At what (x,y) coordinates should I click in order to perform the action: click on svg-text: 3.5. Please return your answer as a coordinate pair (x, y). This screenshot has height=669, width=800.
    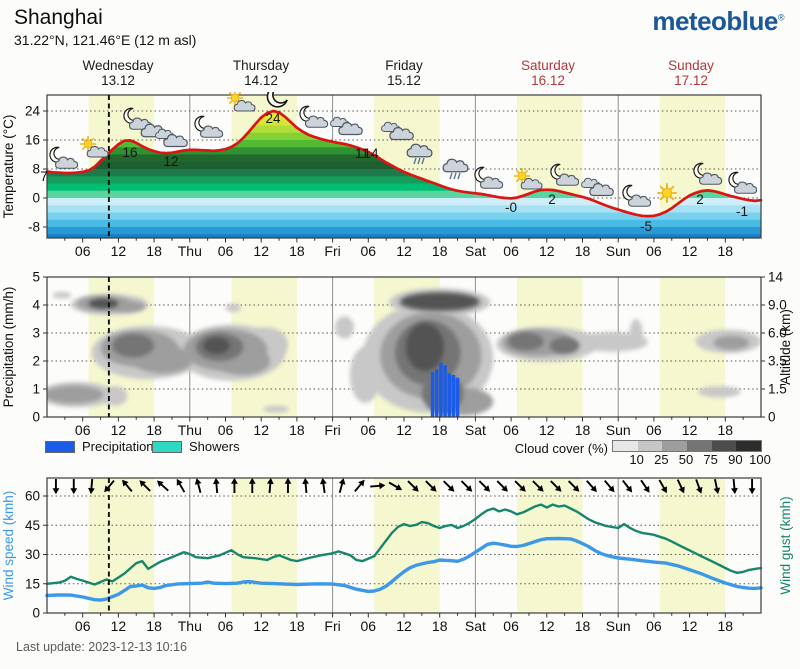
    Looking at the image, I should click on (777, 361).